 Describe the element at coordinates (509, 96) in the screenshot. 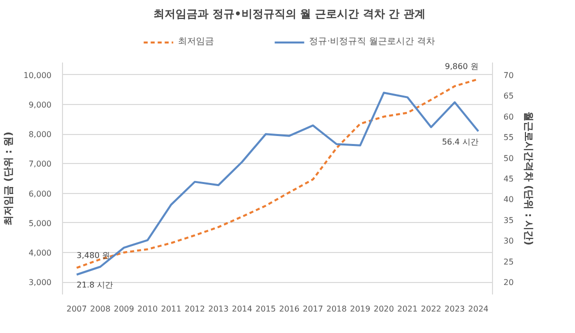

I see `y2-tick-label: 65` at that location.